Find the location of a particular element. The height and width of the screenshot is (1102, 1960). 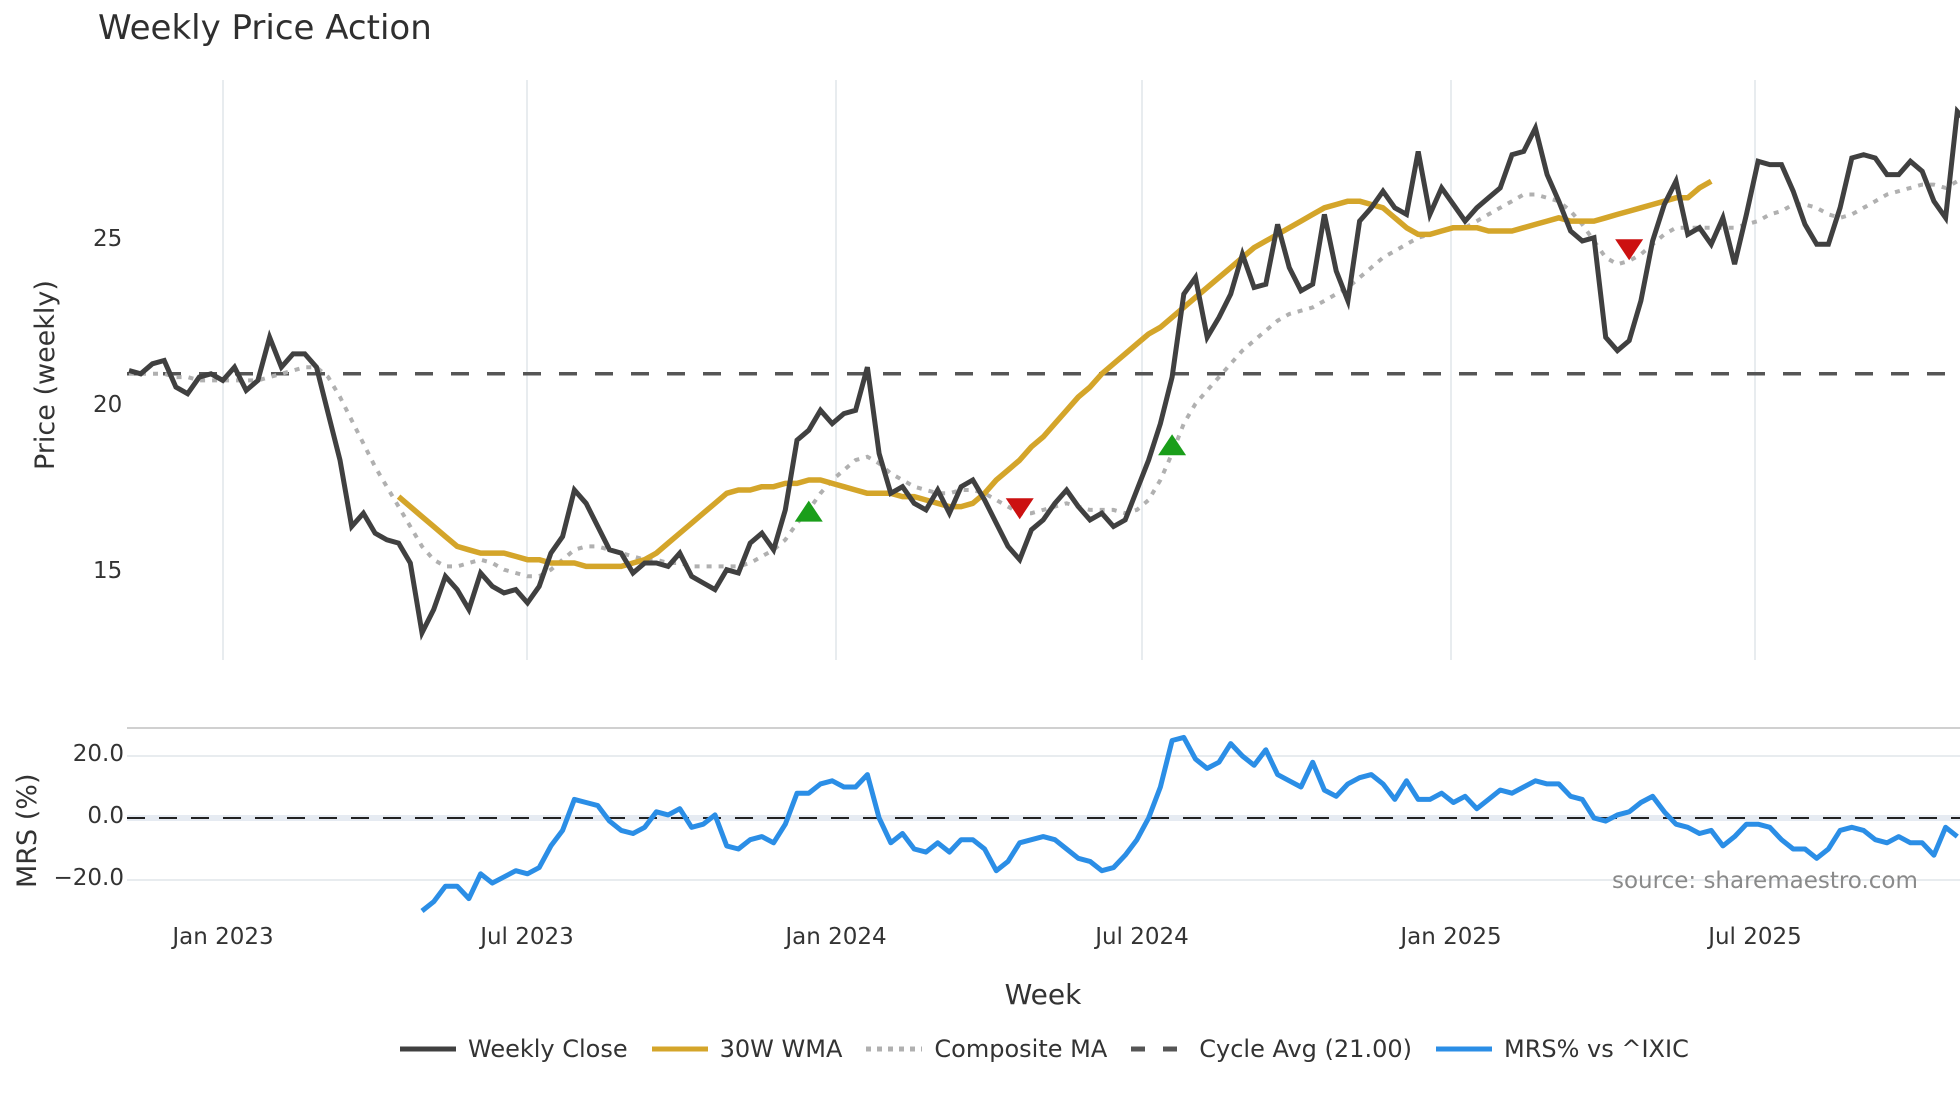

legend-item: Weekly Close is located at coordinates (513, 1049).